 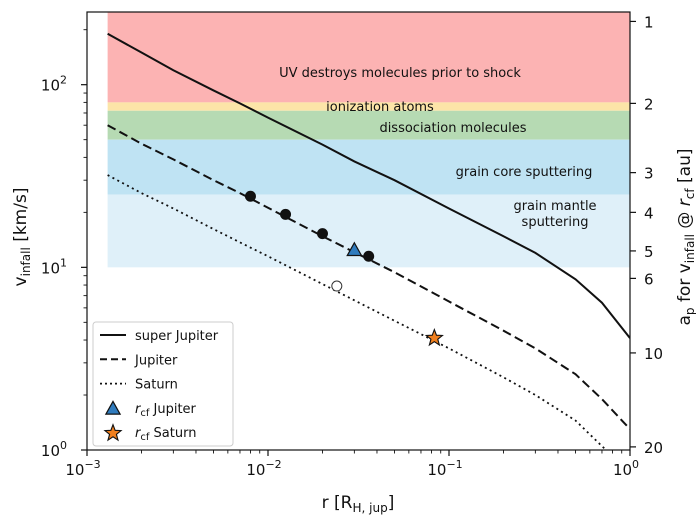 I want to click on band-label-4: grain mantle sputtering, so click(x=554, y=214).